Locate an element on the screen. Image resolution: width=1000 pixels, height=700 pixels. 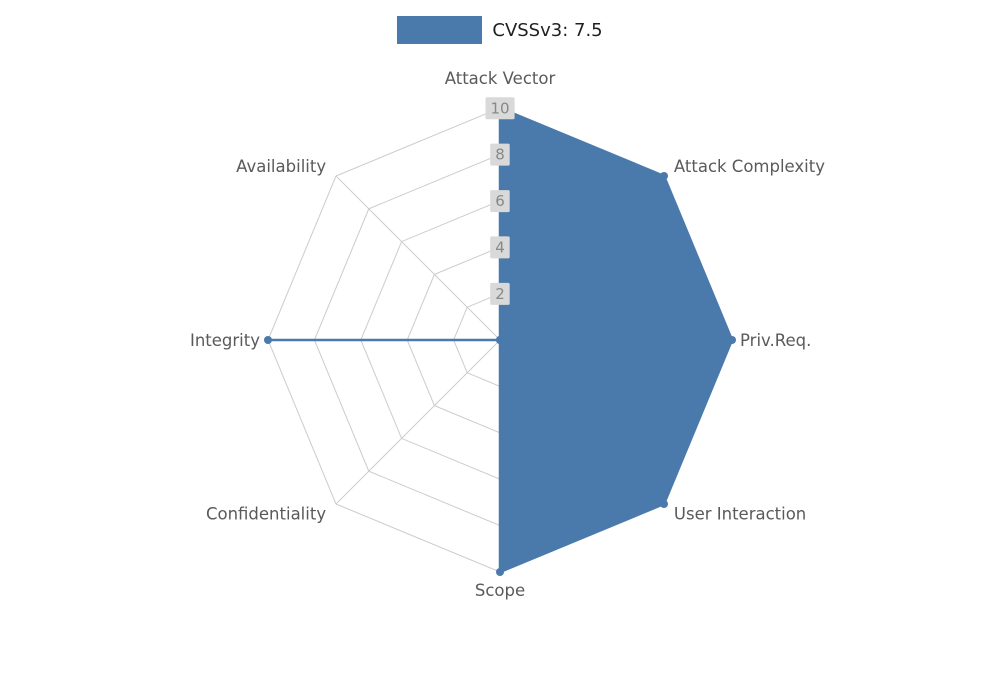
radial-tick-label: 4 is located at coordinates (500, 247).